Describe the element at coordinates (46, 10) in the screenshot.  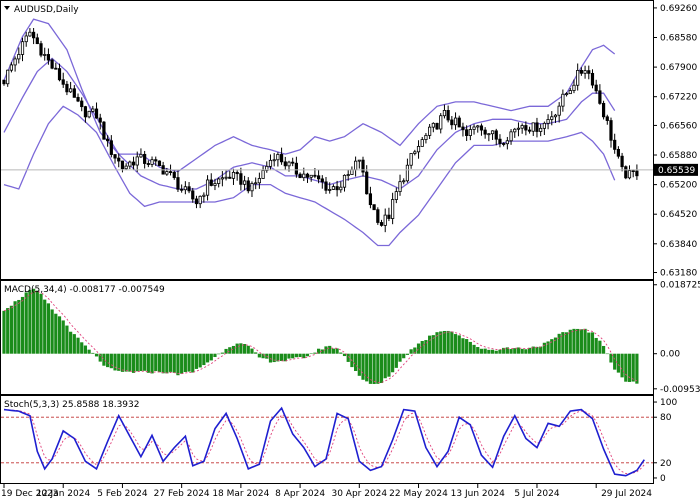
I see `symbol-label: AUDUSD,Daily` at that location.